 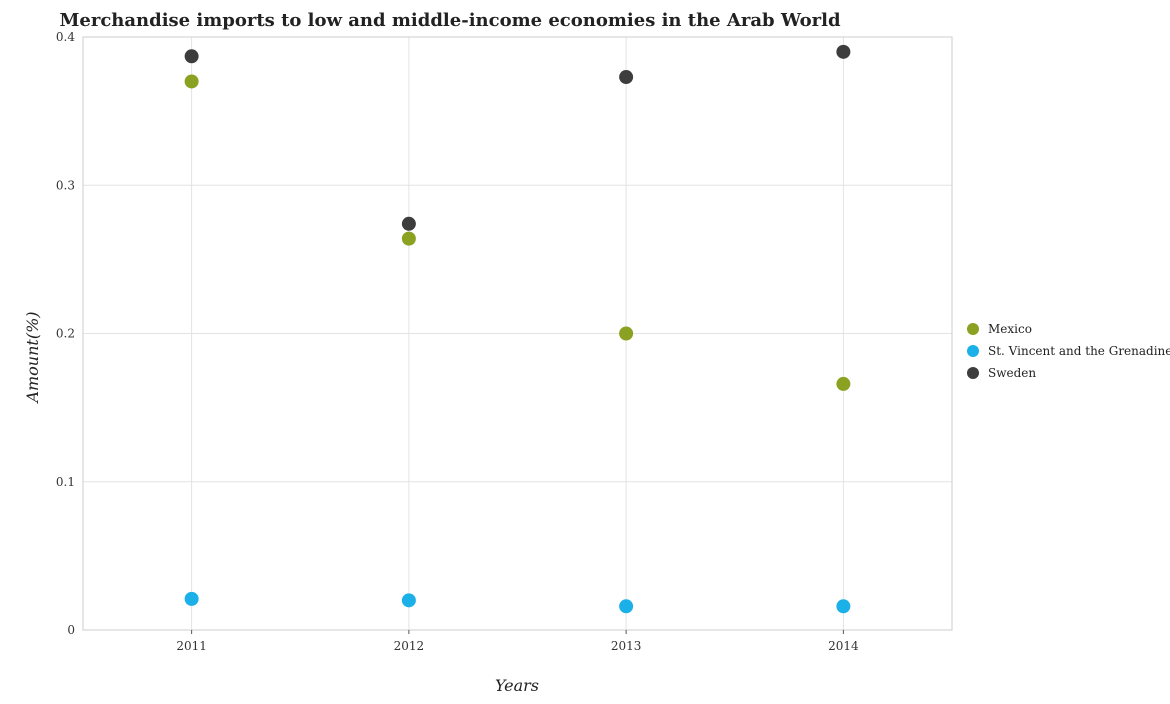 What do you see at coordinates (1010, 329) in the screenshot?
I see `legend-label: Mexico` at bounding box center [1010, 329].